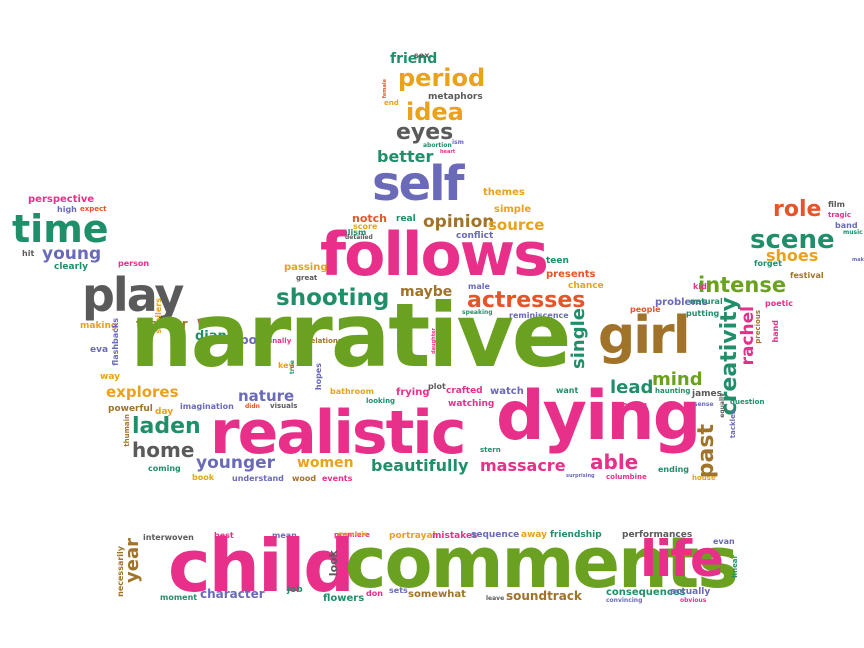  What do you see at coordinates (134, 263) in the screenshot?
I see `word-person: person` at bounding box center [134, 263].